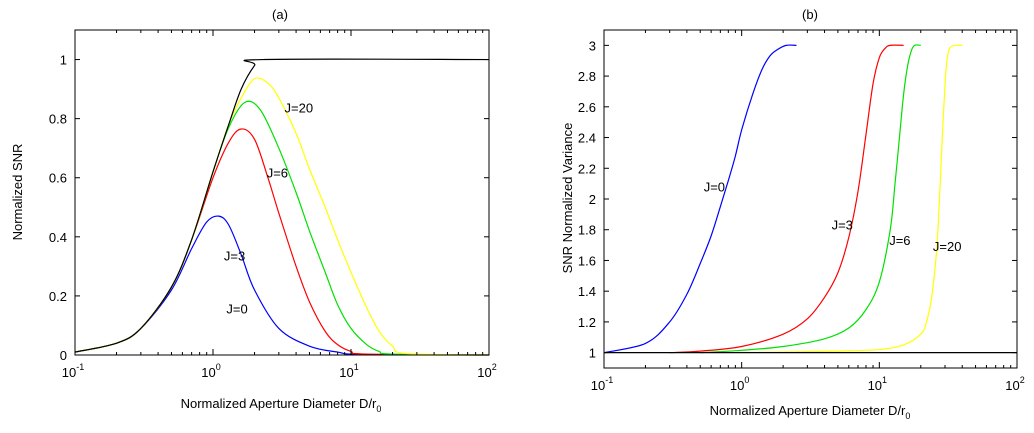  Describe the element at coordinates (281, 405) in the screenshot. I see `panel-a-x-axis-label: Normalized Aperture Diameter D/r0` at that location.